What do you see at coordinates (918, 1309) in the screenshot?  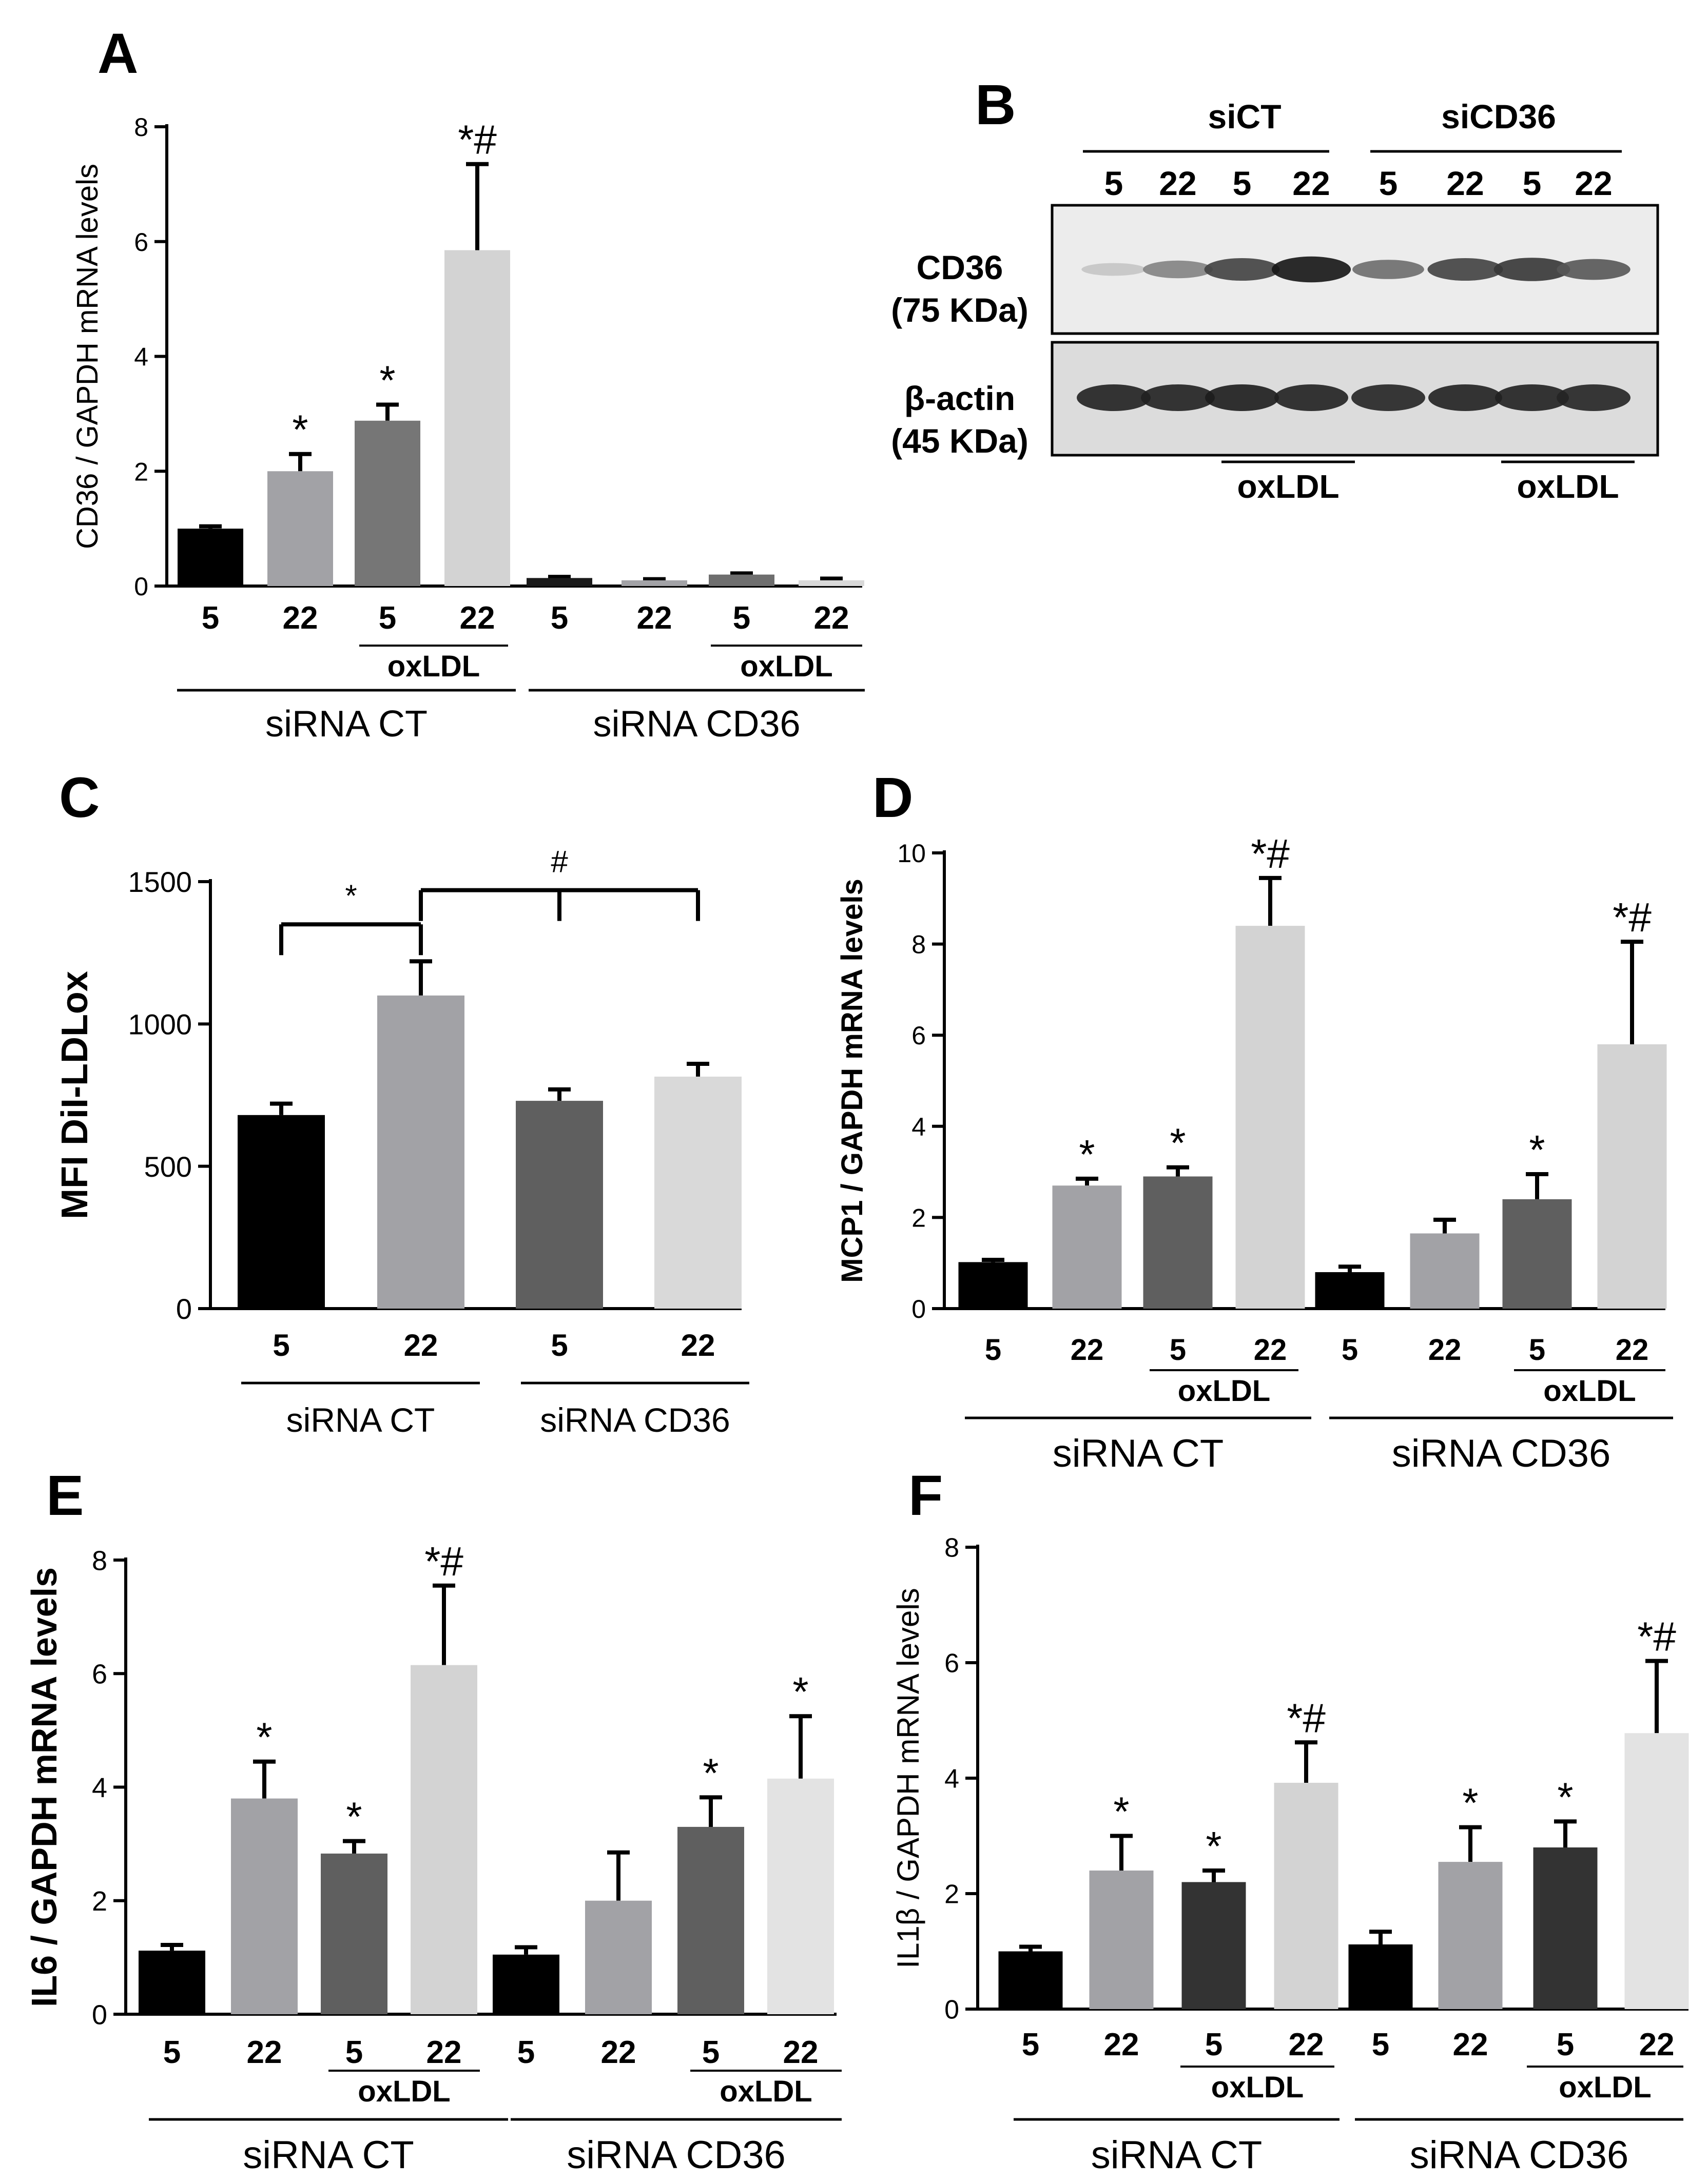 I see `y-tick-label: 0` at bounding box center [918, 1309].